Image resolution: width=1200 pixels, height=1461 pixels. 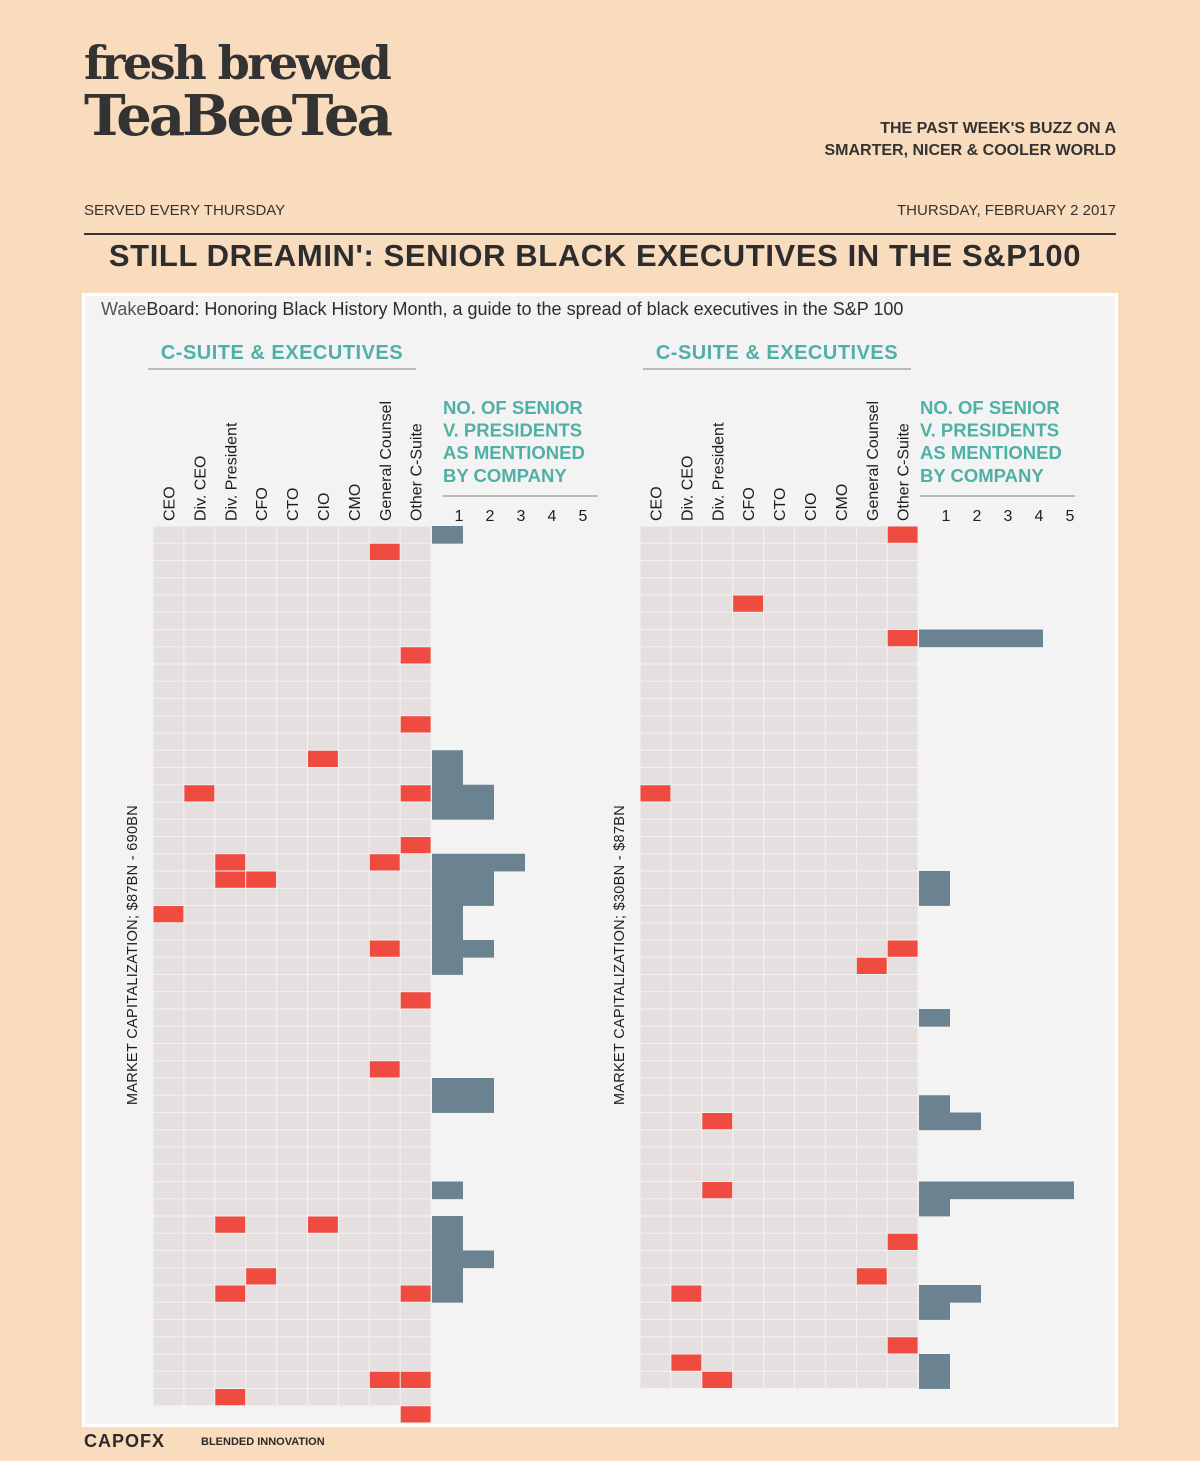 What do you see at coordinates (185, 210) in the screenshot?
I see `served-every-thursday: SERVED EVERY THURSDAY` at bounding box center [185, 210].